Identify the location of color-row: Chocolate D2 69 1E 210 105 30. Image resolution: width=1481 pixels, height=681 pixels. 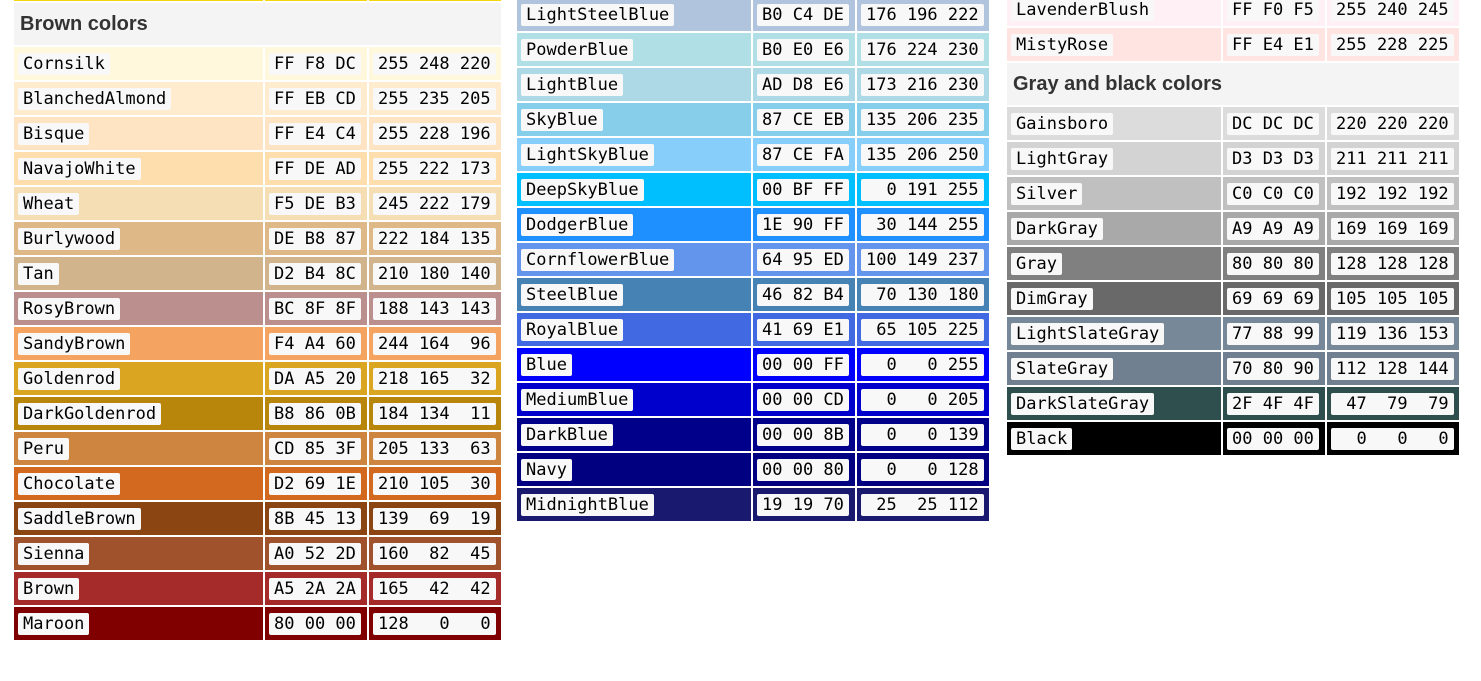
(257, 483).